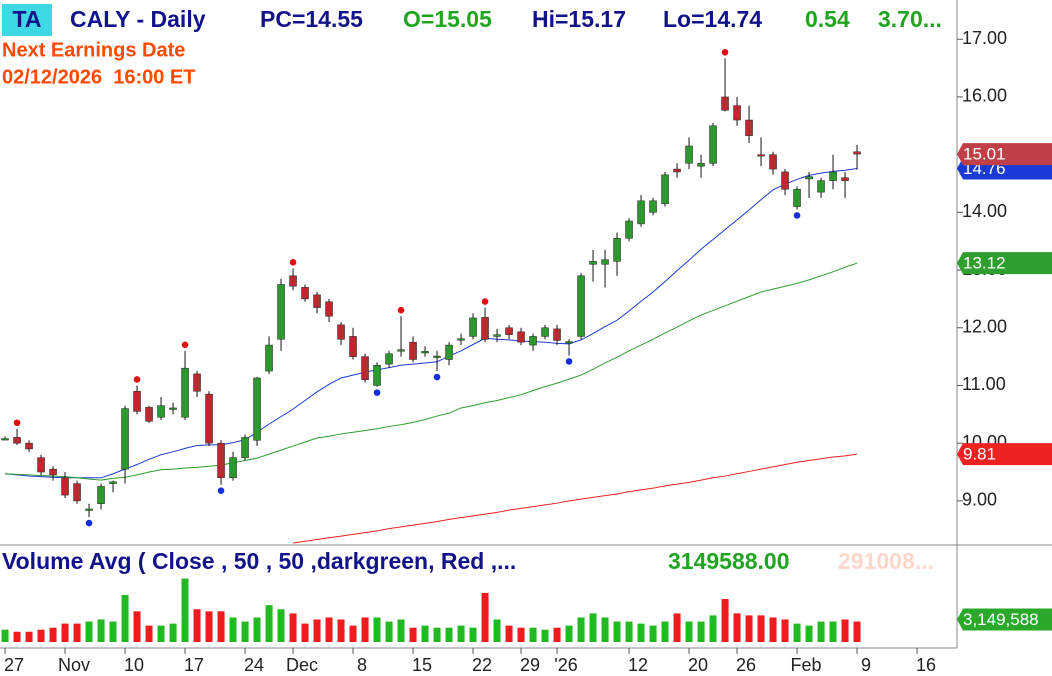  Describe the element at coordinates (311, 19) in the screenshot. I see `prev-close: PC=14.55` at that location.